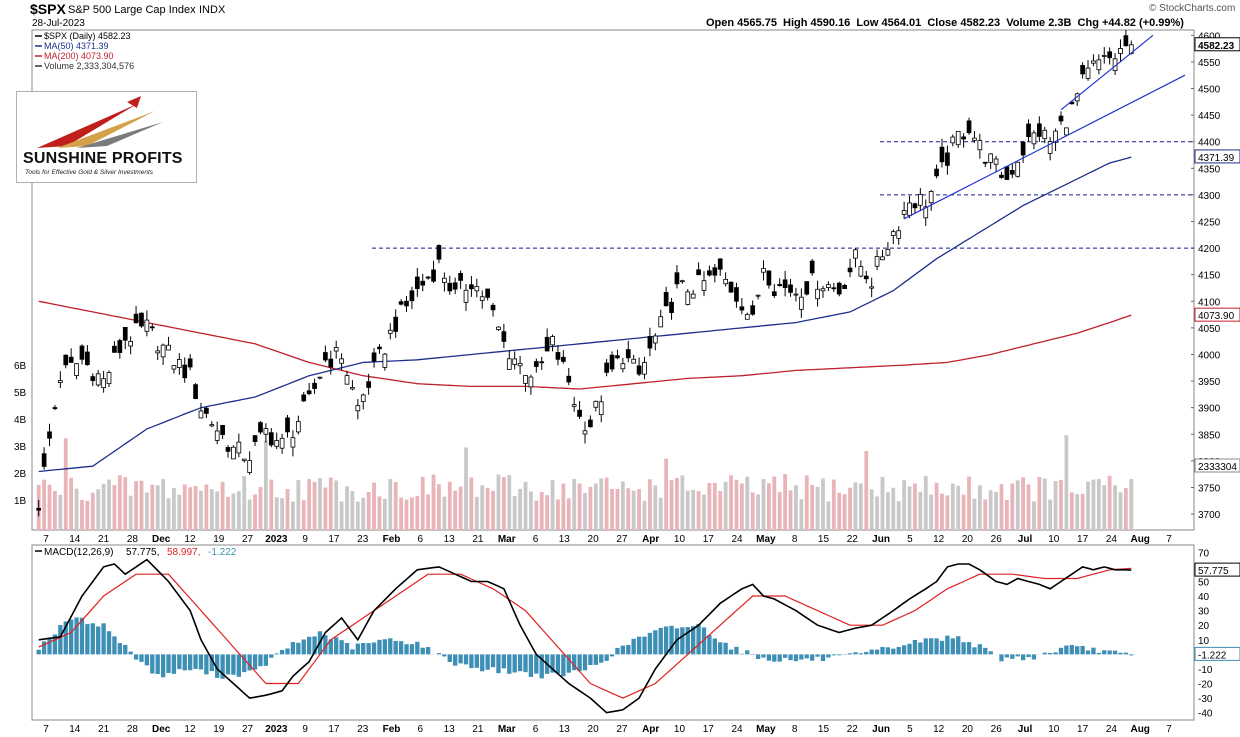 The image size is (1240, 737). Describe the element at coordinates (421, 729) in the screenshot. I see `macd-x-tick-label: 6` at that location.